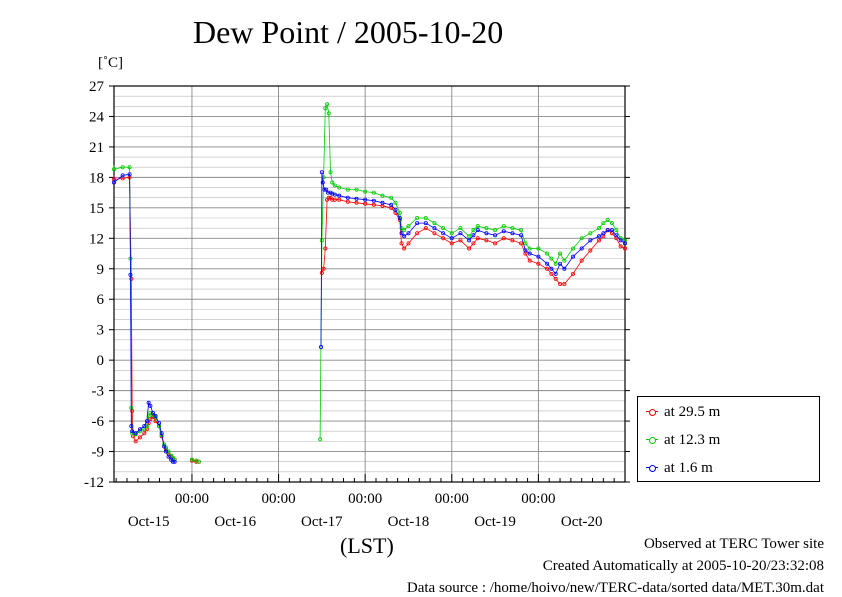  I want to click on y-tick-label: 24, so click(97, 117).